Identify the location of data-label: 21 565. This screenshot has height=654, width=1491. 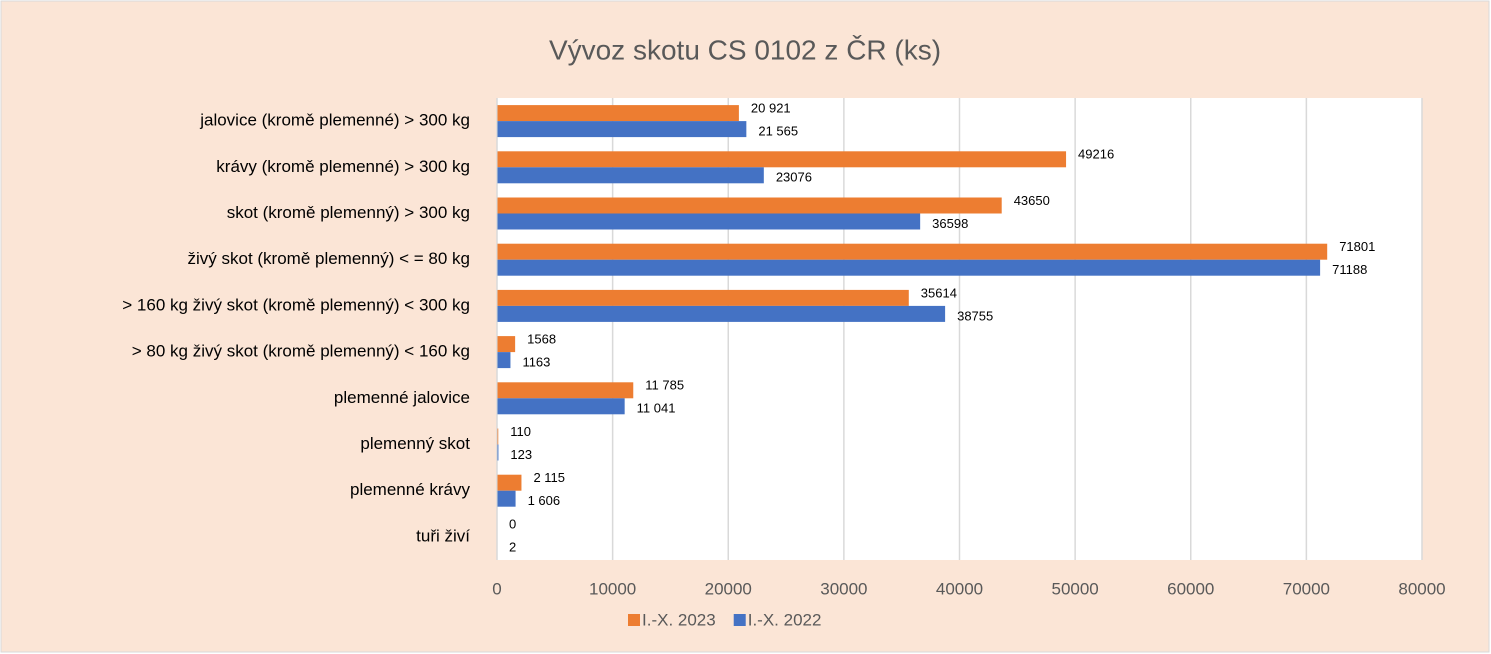
(778, 131).